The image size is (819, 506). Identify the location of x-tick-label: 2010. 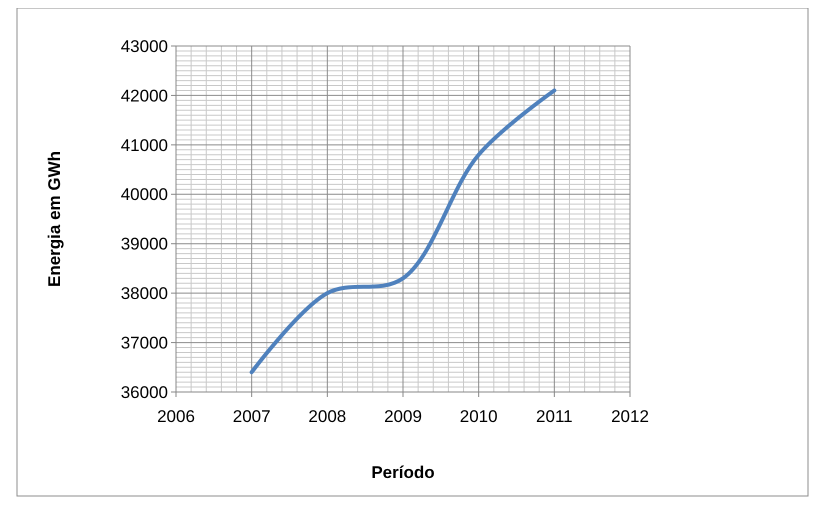
(479, 416).